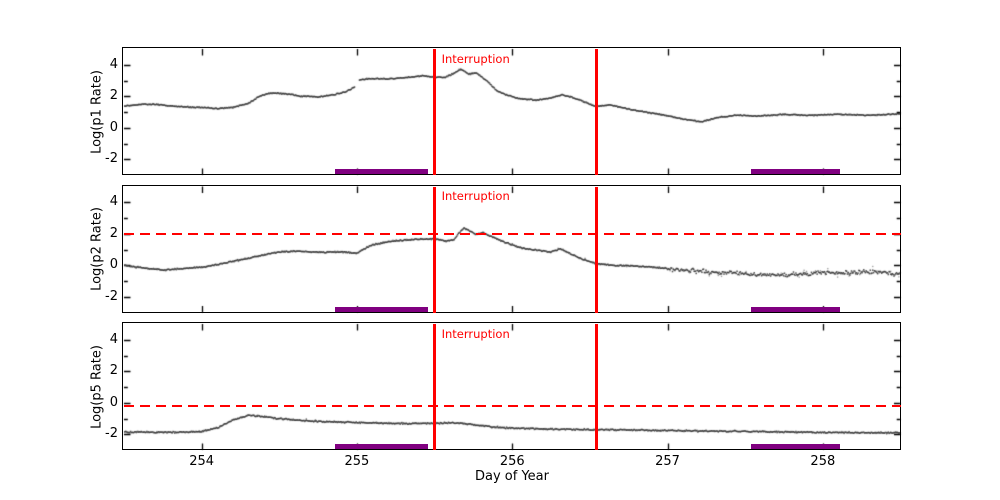 The height and width of the screenshot is (500, 1000). Describe the element at coordinates (97, 249) in the screenshot. I see `y-axis-label-p2: Log(p2 Rate)` at that location.